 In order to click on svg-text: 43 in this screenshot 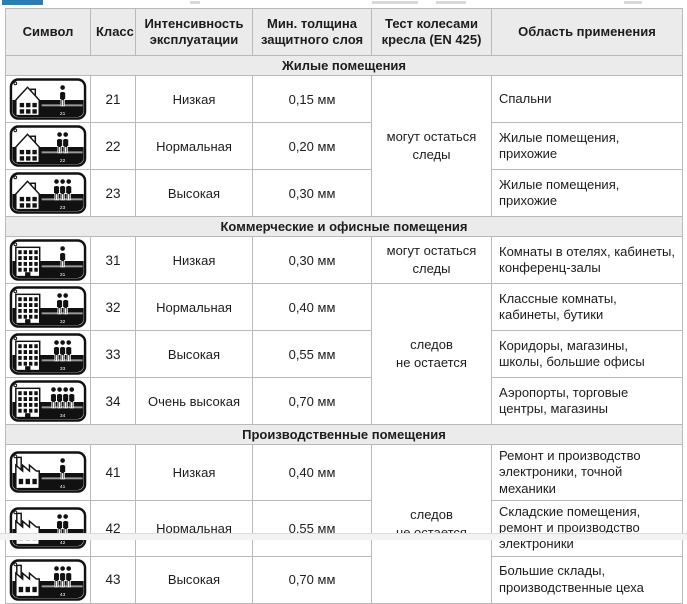, I will do `click(63, 595)`.